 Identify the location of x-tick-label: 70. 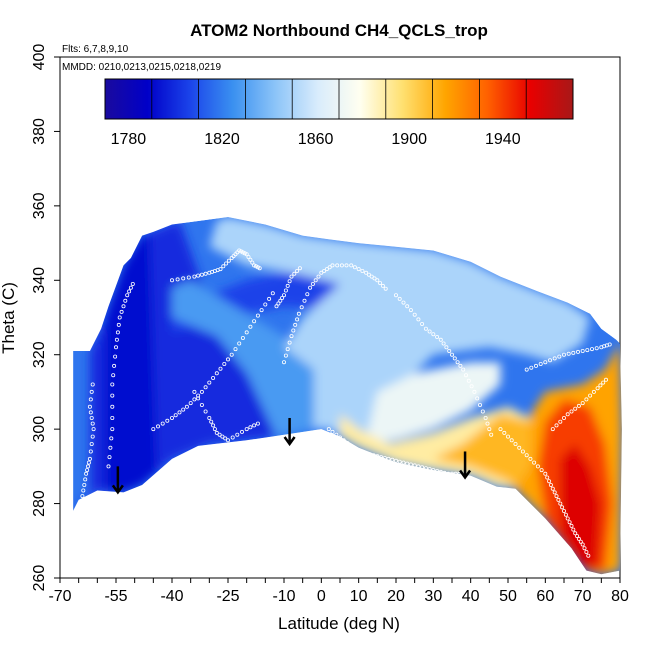
(583, 596).